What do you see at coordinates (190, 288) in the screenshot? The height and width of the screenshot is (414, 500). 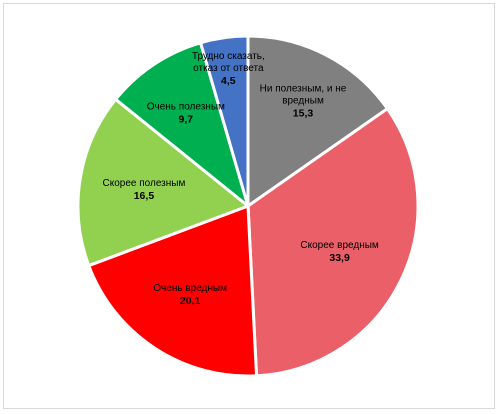 I see `slice-label: Очень вредным` at bounding box center [190, 288].